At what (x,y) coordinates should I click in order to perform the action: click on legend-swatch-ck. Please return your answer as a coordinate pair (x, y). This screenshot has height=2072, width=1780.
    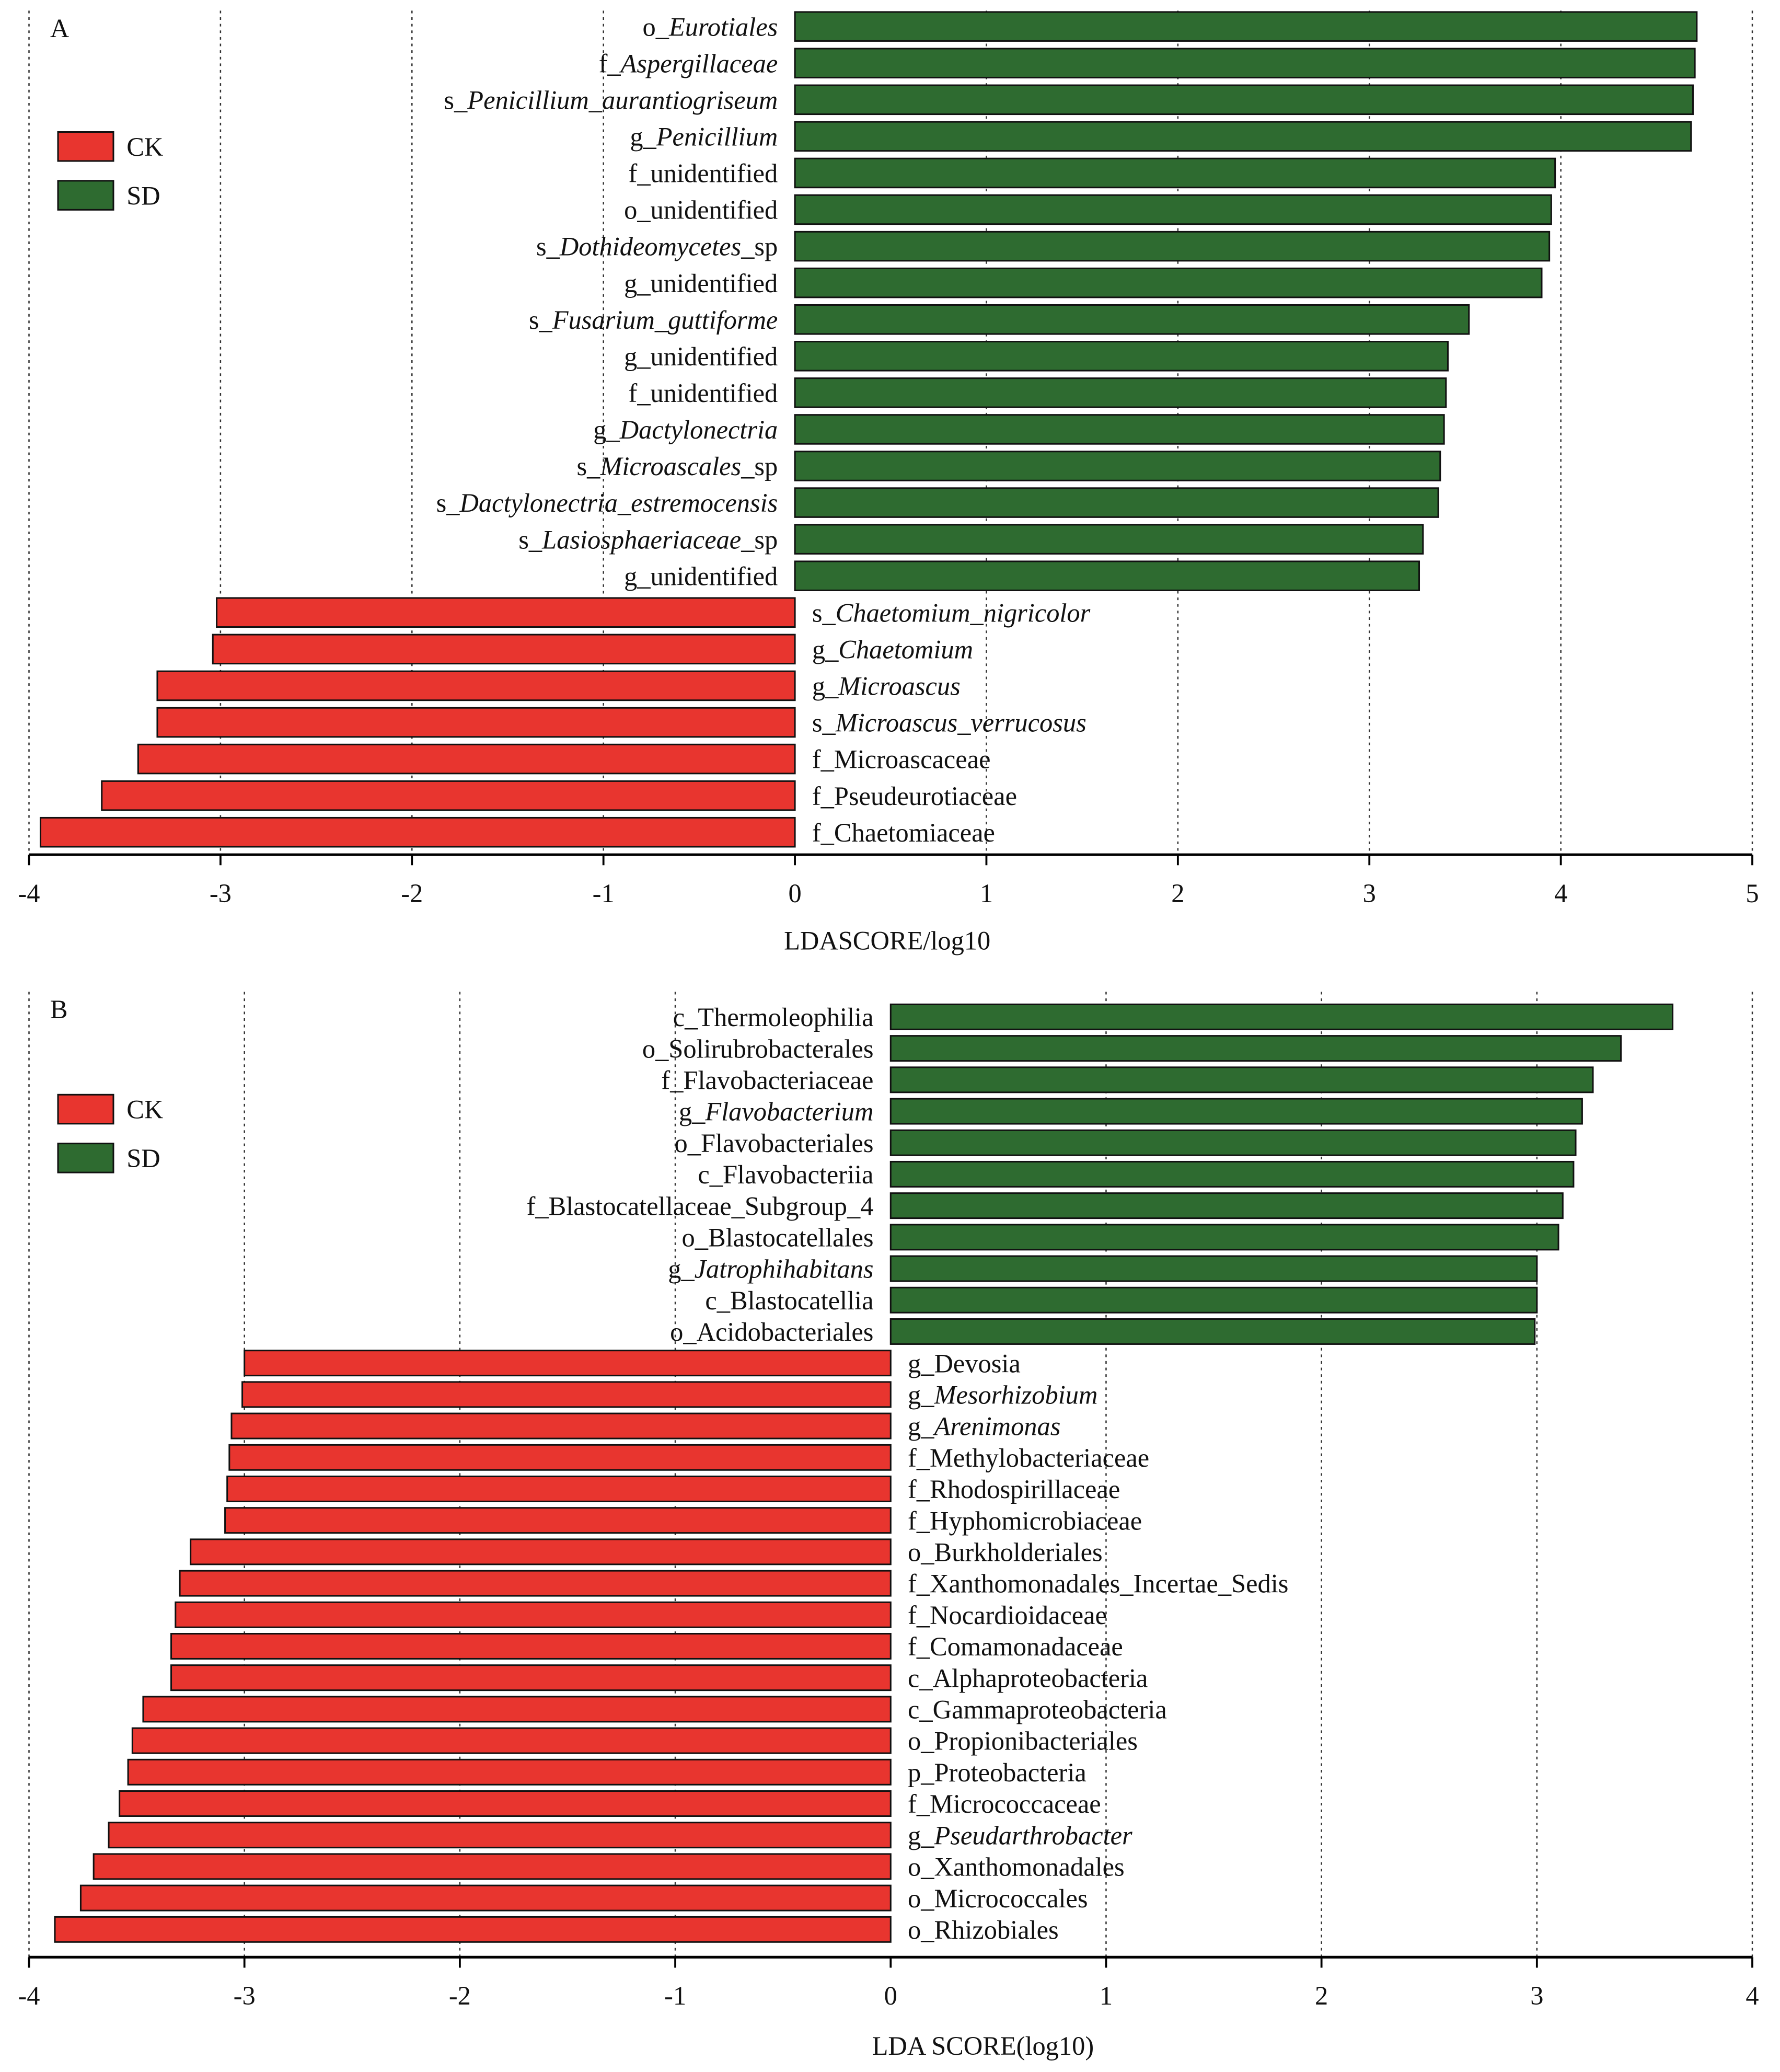
    Looking at the image, I should click on (85, 1109).